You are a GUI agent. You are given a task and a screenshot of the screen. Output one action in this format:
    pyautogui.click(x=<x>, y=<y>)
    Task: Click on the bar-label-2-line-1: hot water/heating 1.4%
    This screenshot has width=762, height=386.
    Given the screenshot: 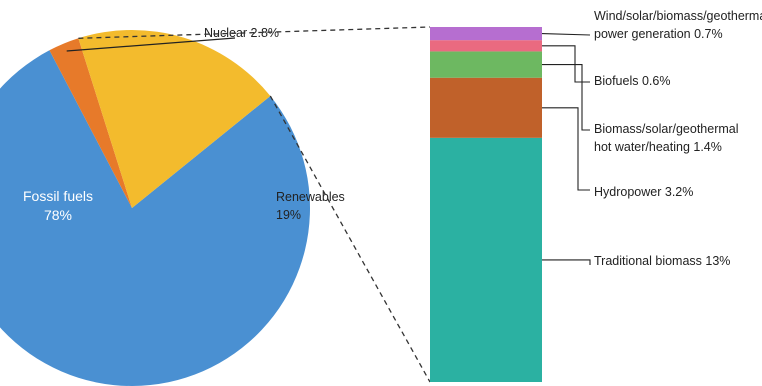 What is the action you would take?
    pyautogui.click(x=658, y=147)
    